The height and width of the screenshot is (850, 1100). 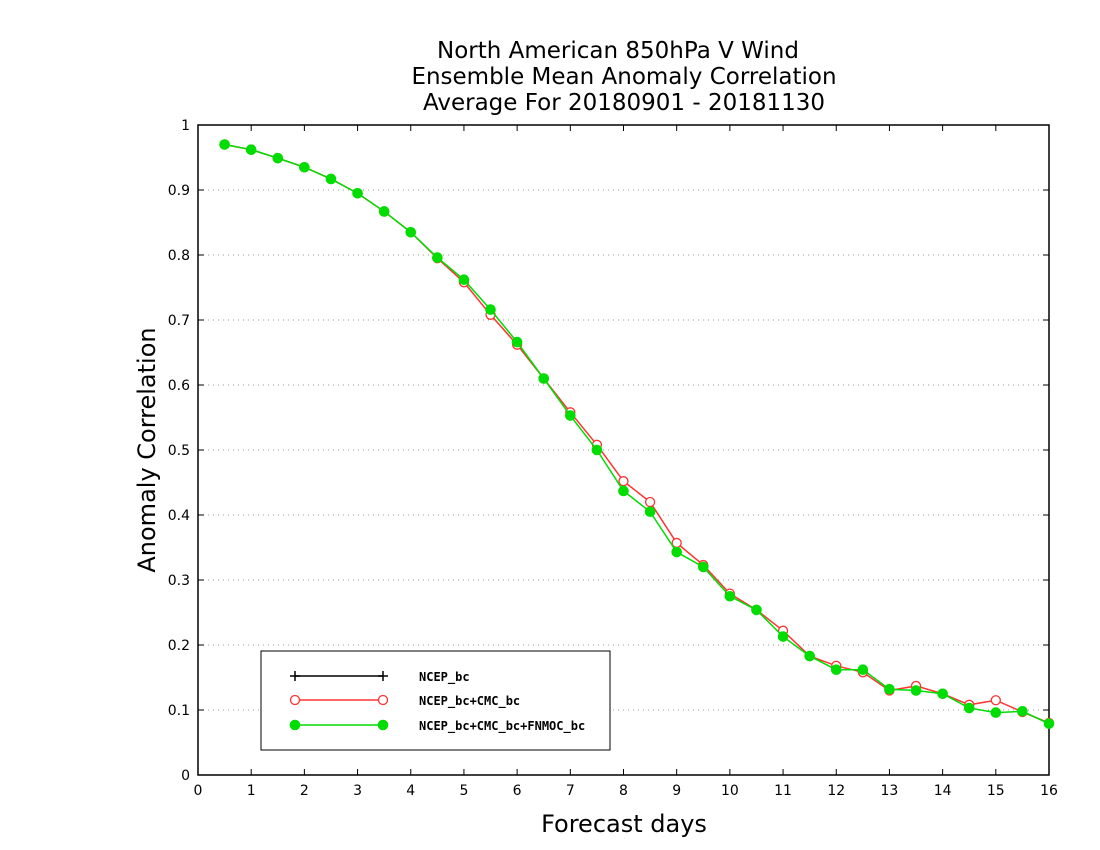 What do you see at coordinates (179, 451) in the screenshot?
I see `y-tick-label: 0.5` at bounding box center [179, 451].